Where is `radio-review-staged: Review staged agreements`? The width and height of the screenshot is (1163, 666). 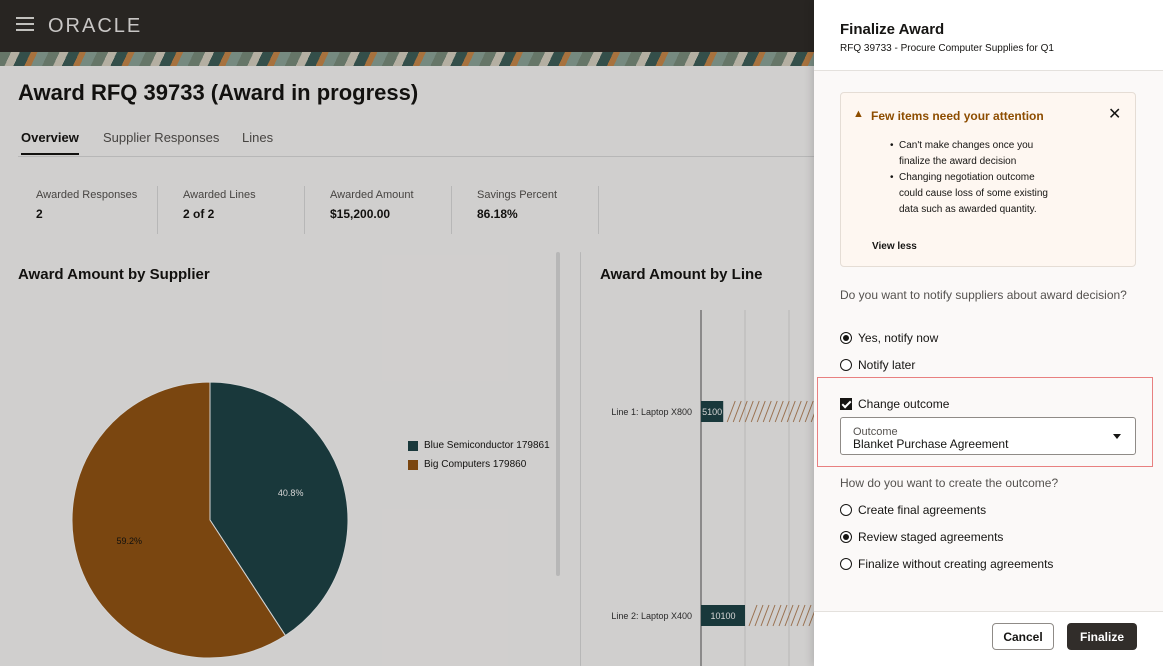 radio-review-staged: Review staged agreements is located at coordinates (921, 537).